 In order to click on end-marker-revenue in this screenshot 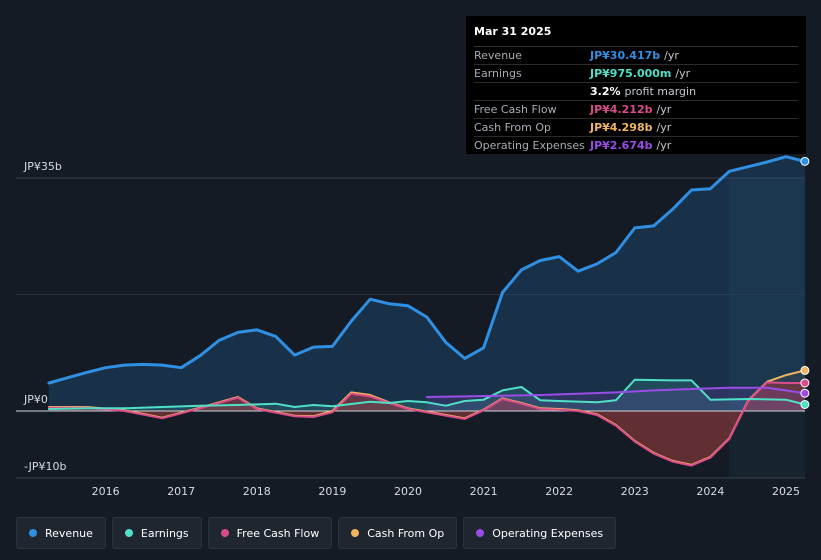, I will do `click(805, 161)`.